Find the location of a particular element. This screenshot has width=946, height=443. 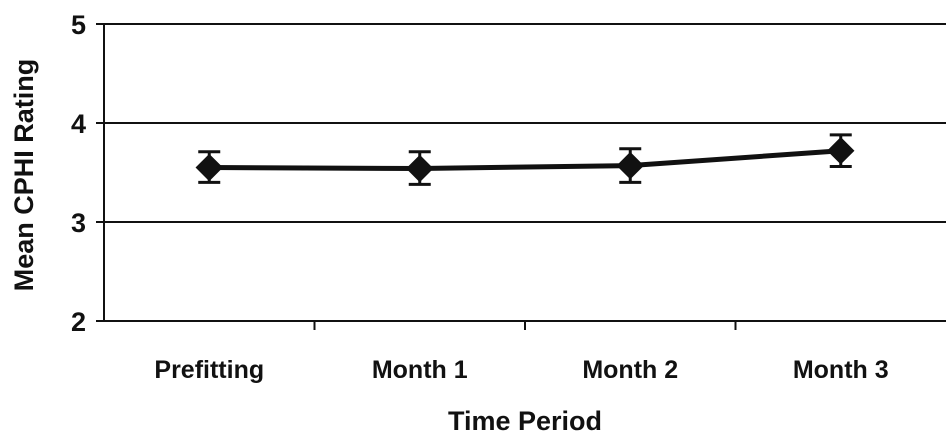

series is located at coordinates (525, 159).